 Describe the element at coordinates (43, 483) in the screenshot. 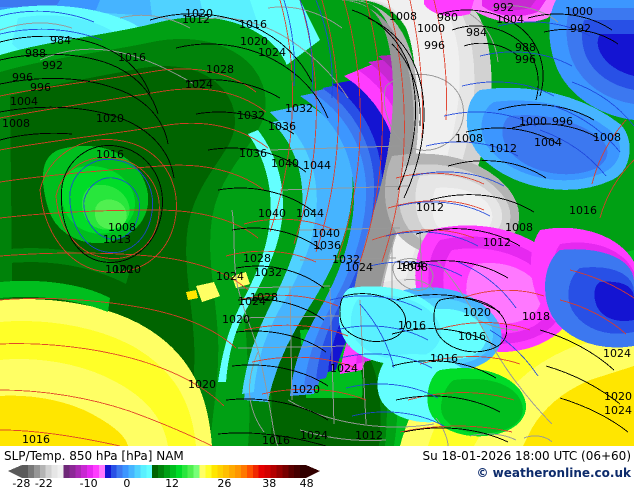

I see `colorbar-tick: -22` at that location.